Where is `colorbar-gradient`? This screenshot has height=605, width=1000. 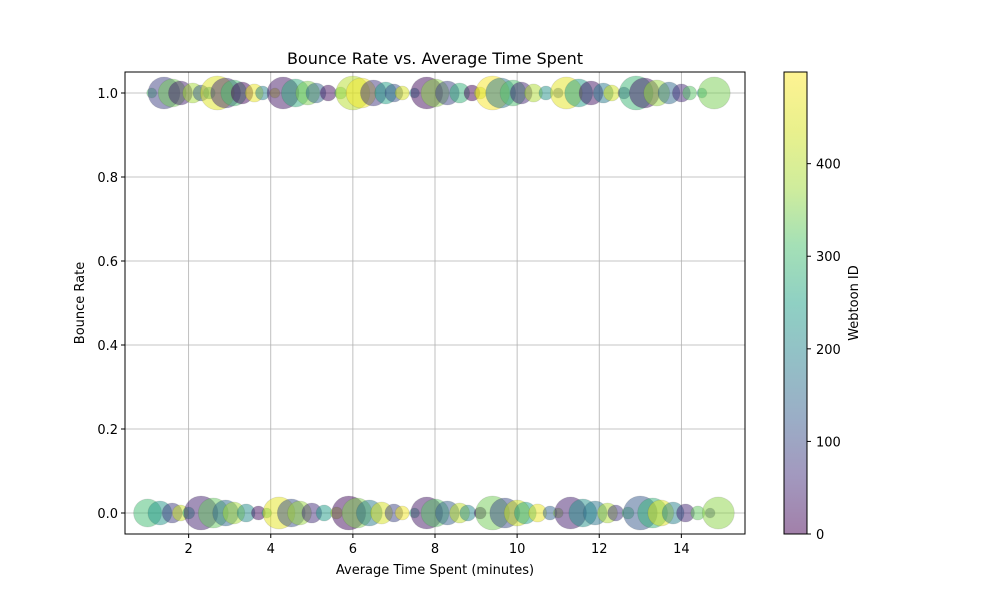 colorbar-gradient is located at coordinates (795, 303).